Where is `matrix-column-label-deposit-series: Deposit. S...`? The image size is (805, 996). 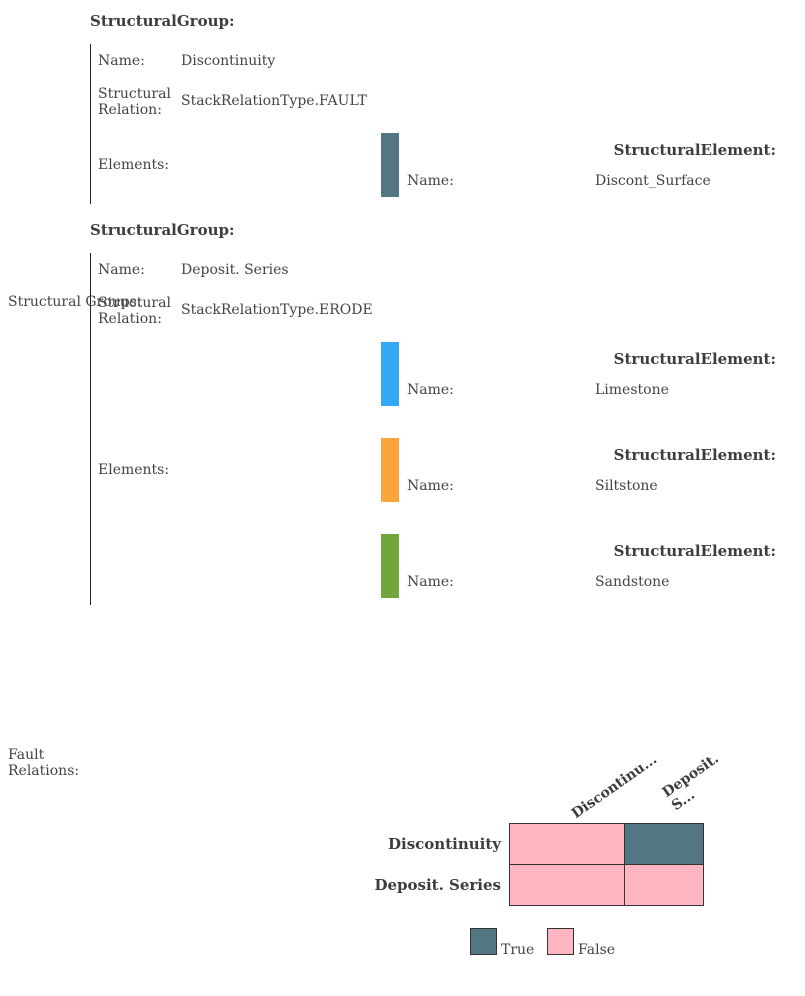 matrix-column-label-deposit-series: Deposit. S... is located at coordinates (690, 782).